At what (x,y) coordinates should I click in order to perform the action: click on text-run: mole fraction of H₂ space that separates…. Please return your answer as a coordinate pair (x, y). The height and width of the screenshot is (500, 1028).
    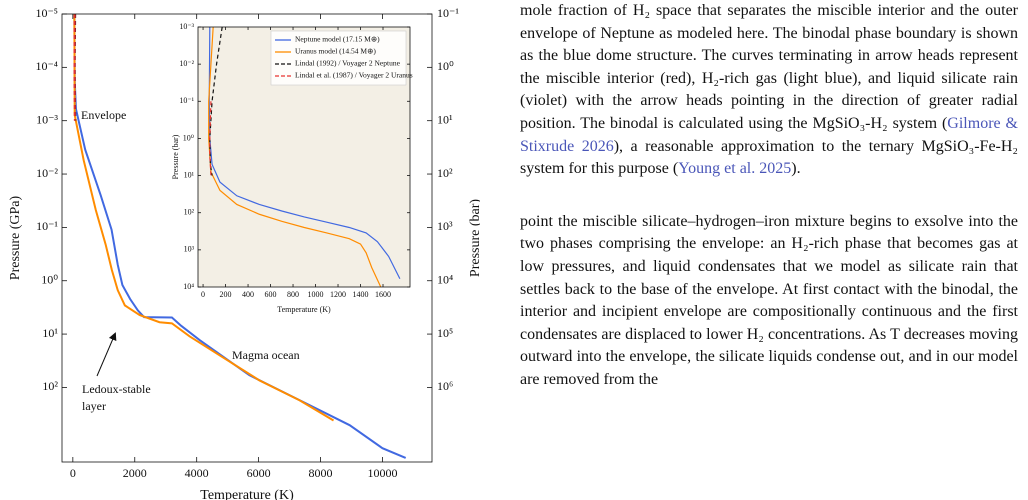
    Looking at the image, I should click on (769, 67).